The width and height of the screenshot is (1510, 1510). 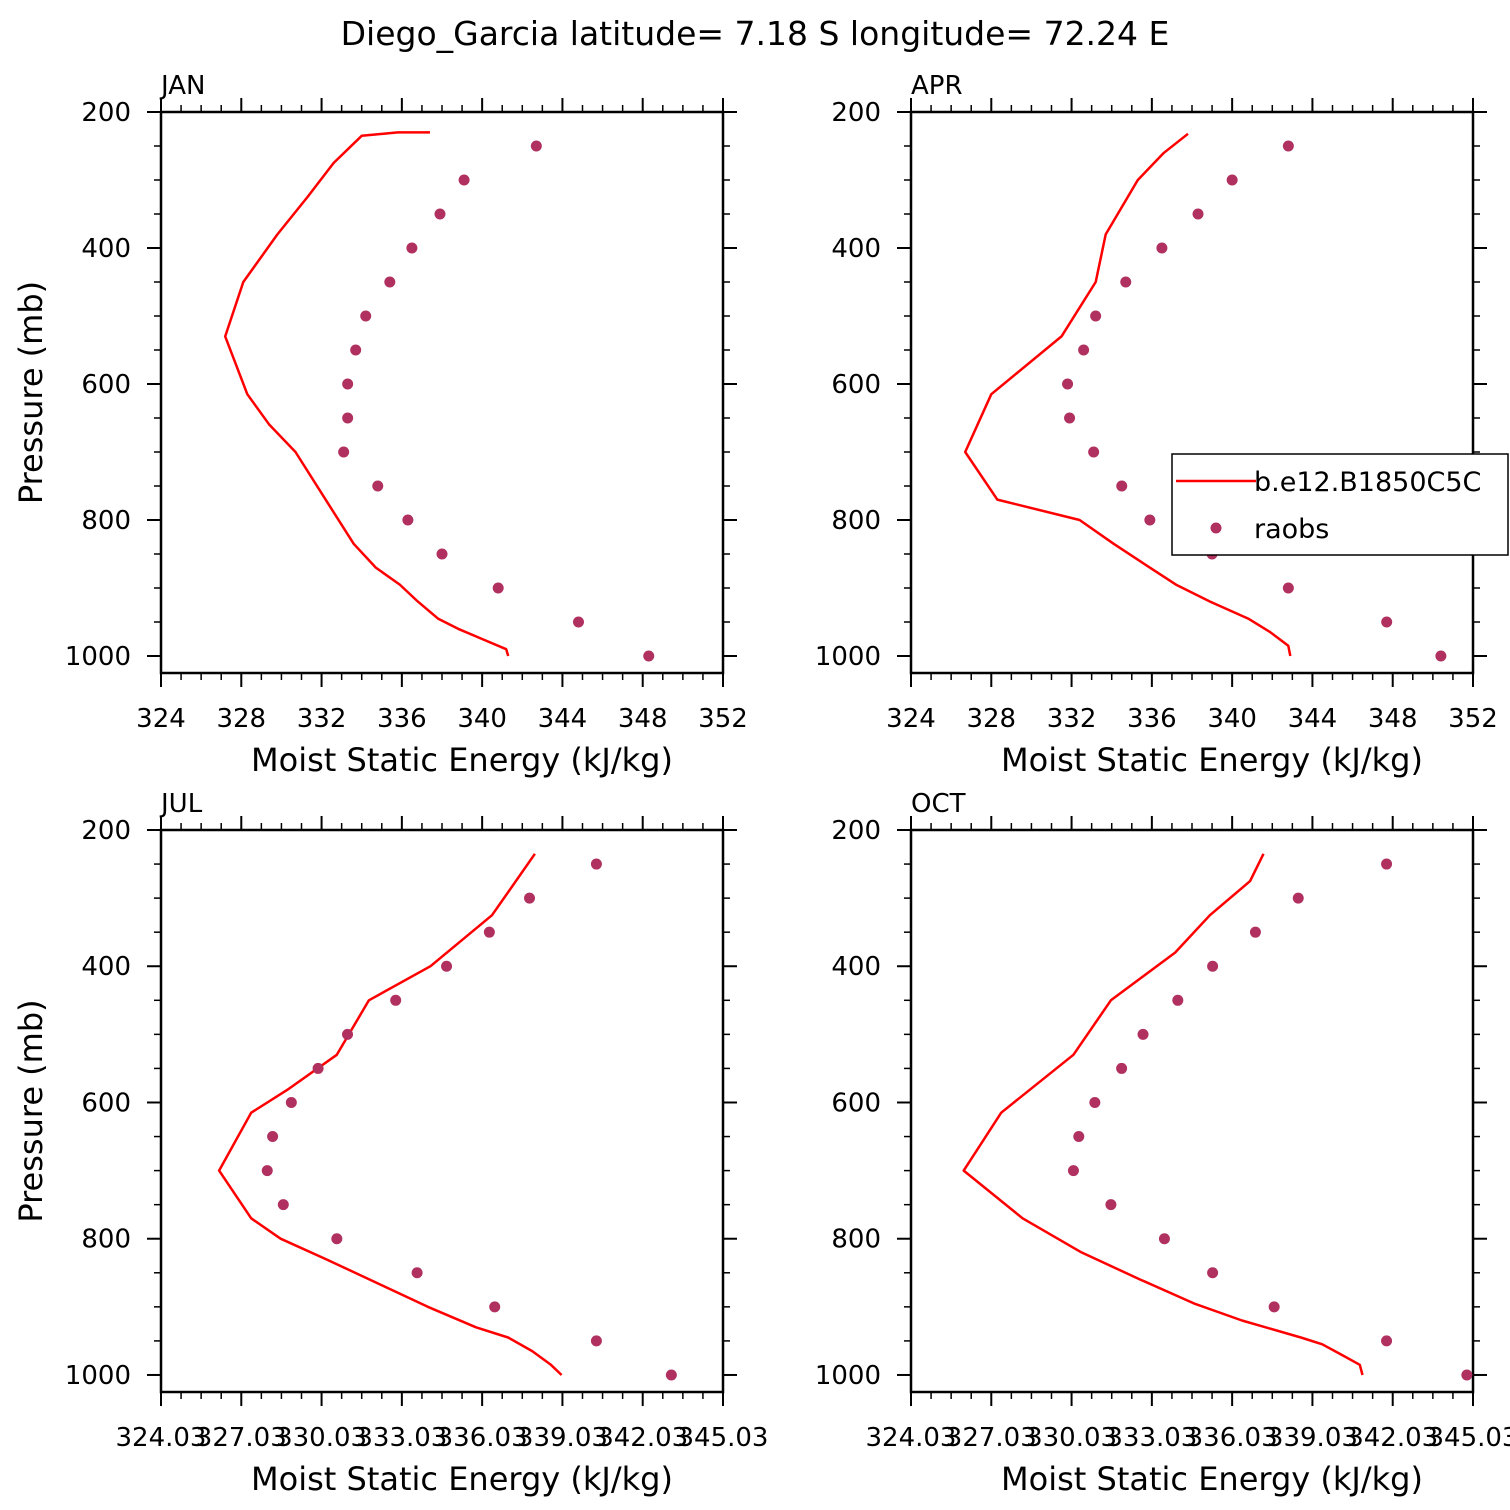 What do you see at coordinates (98, 1376) in the screenshot?
I see `y-tick-label: 1000` at bounding box center [98, 1376].